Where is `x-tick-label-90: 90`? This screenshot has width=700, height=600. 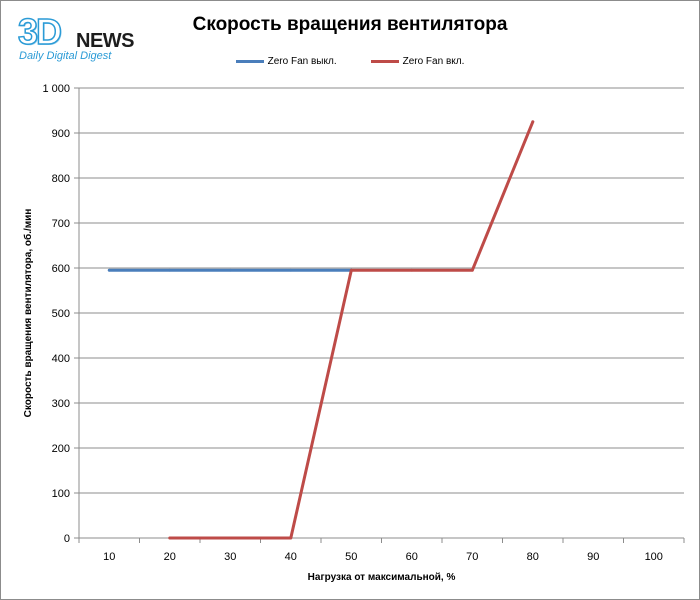 x-tick-label-90: 90 is located at coordinates (593, 557).